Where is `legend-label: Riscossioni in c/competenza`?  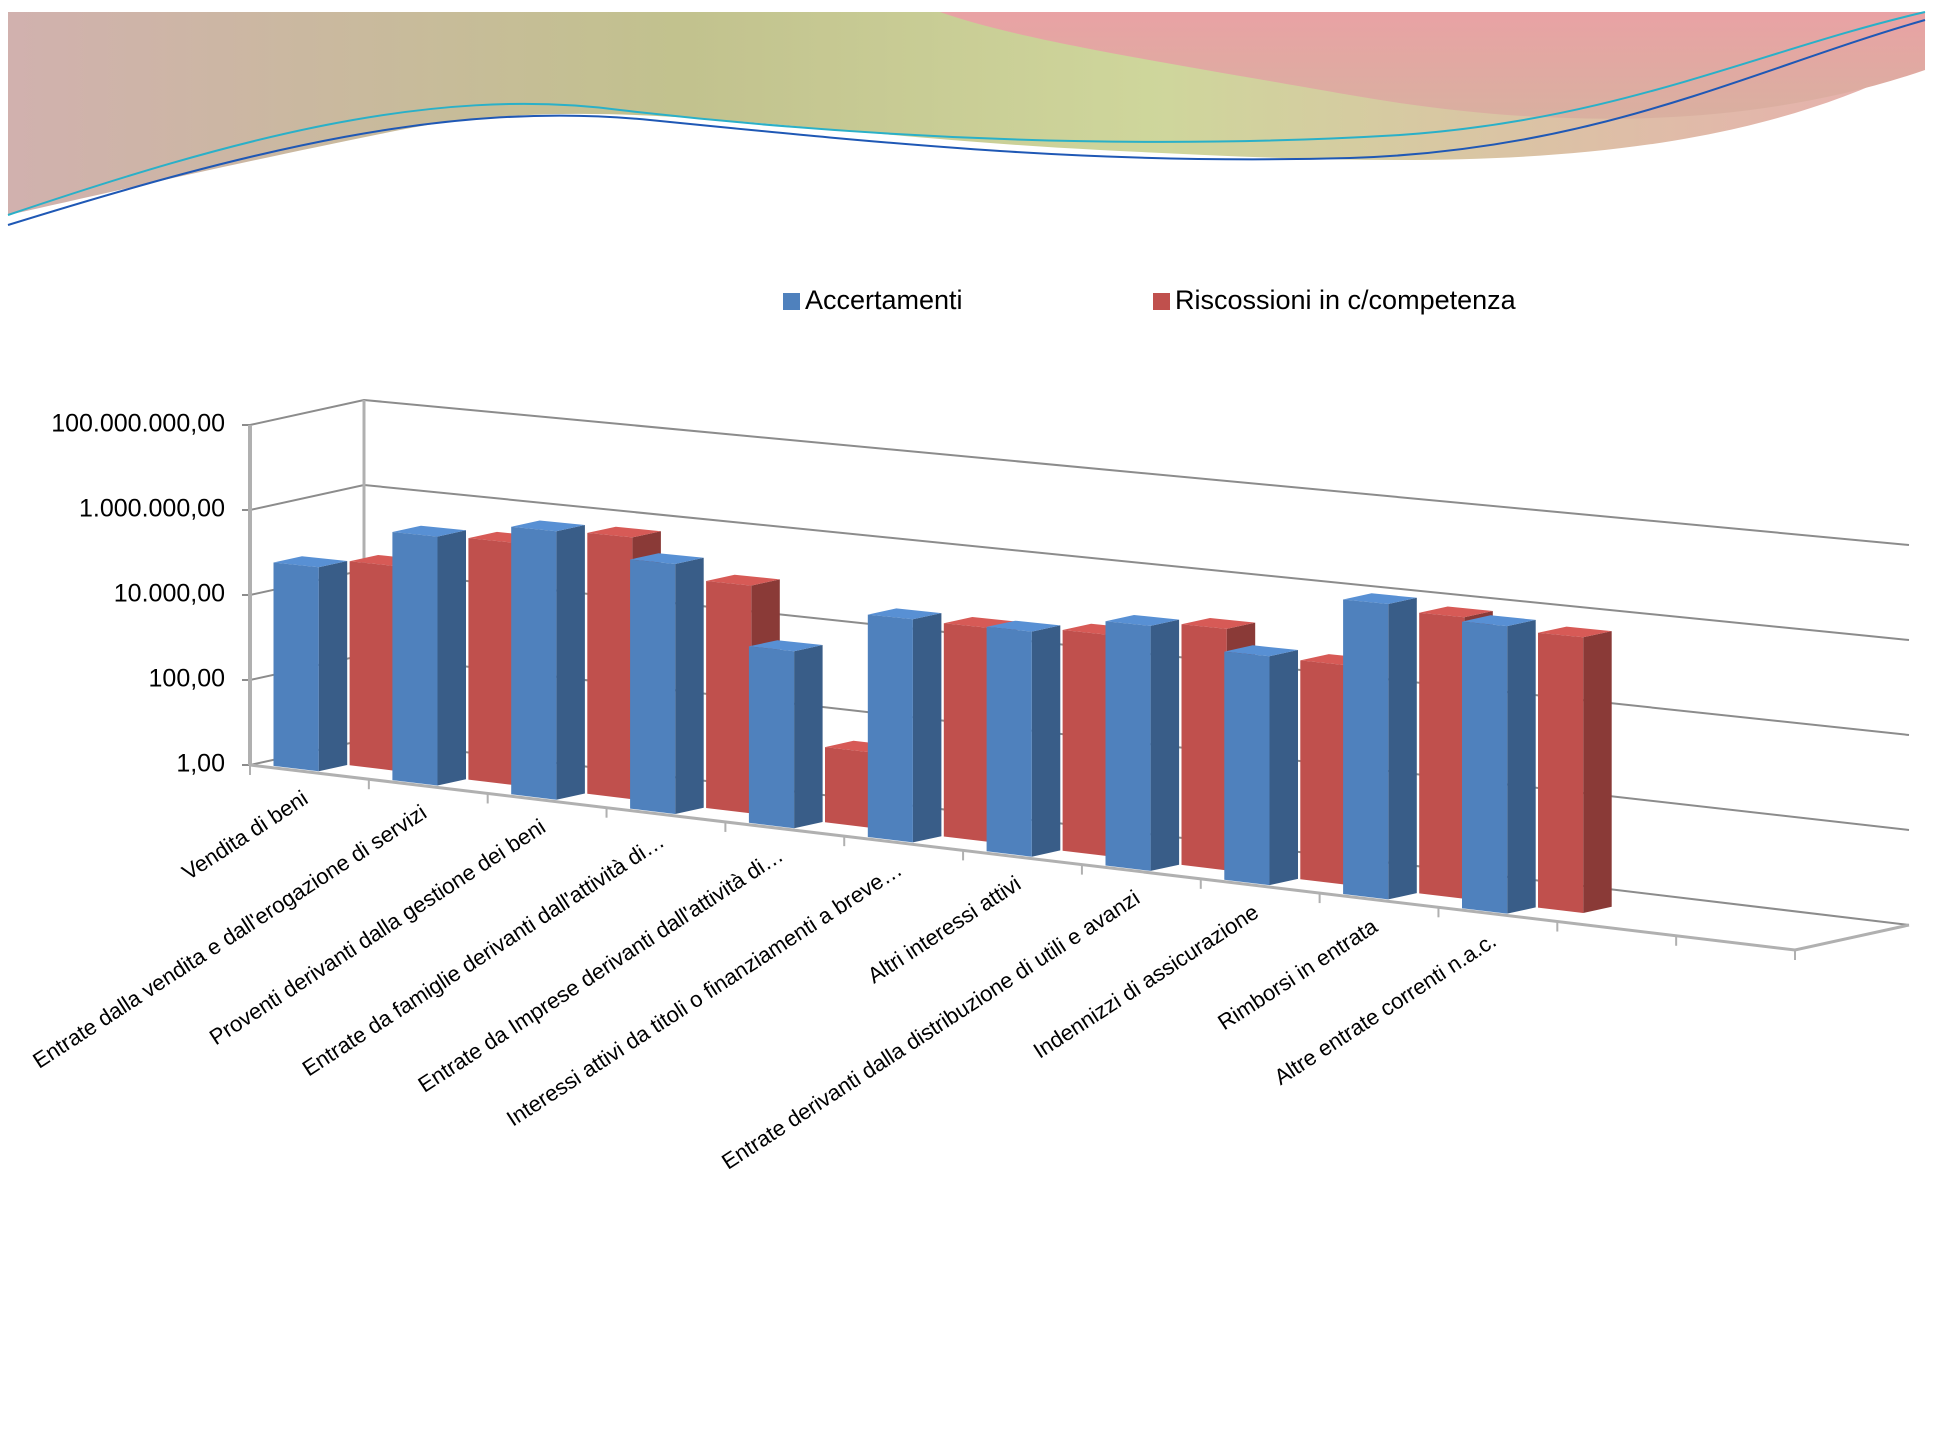 legend-label: Riscossioni in c/competenza is located at coordinates (1346, 300).